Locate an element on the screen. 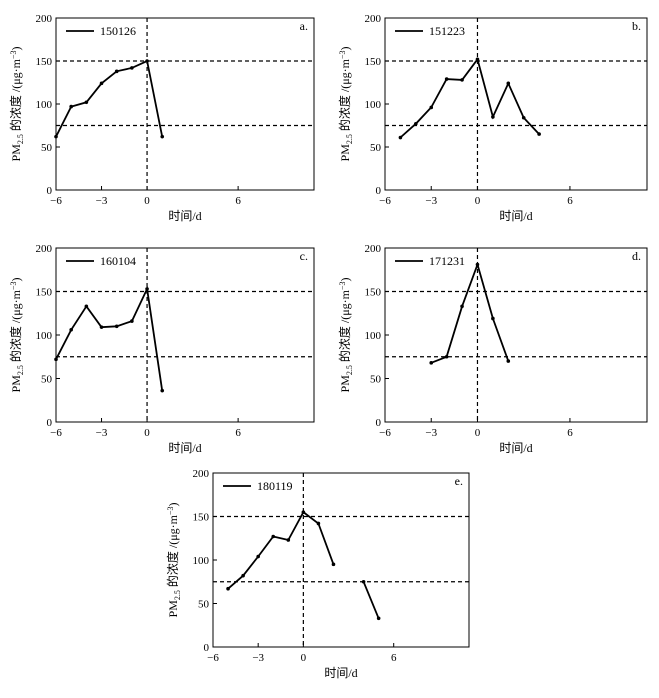  legend-label: 160104 is located at coordinates (118, 261).